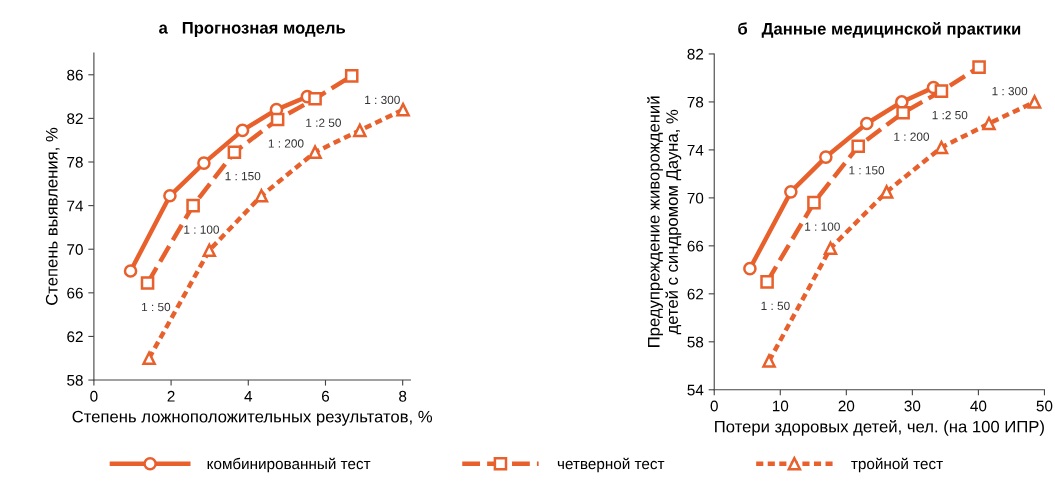 Image resolution: width=1055 pixels, height=486 pixels. Describe the element at coordinates (52, 216) in the screenshot. I see `y-axis-title: Степень выявления, %` at that location.